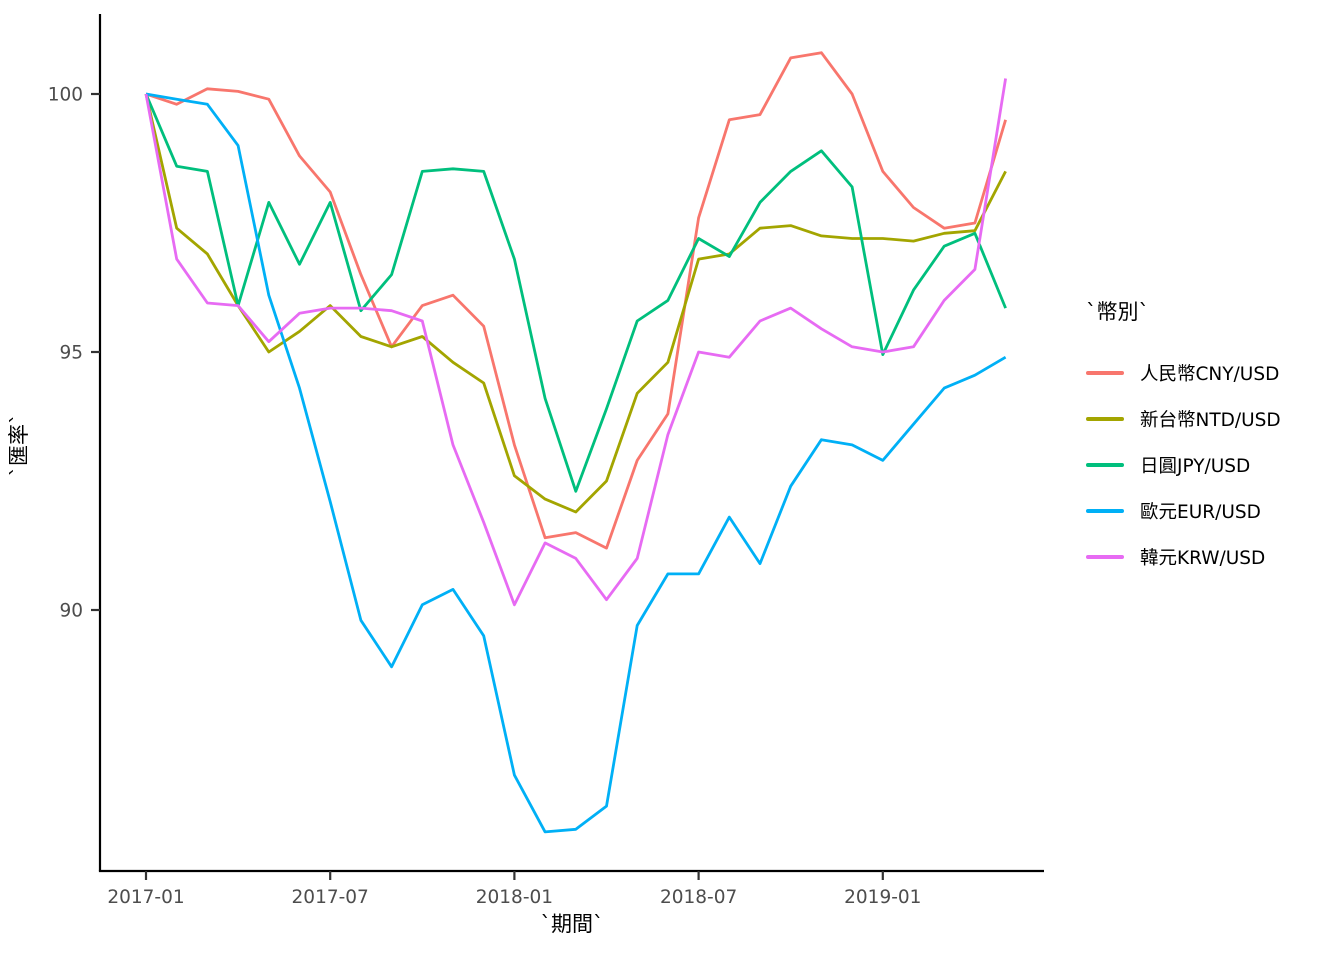  I want to click on x-tick-label: 2019-01, so click(882, 897).